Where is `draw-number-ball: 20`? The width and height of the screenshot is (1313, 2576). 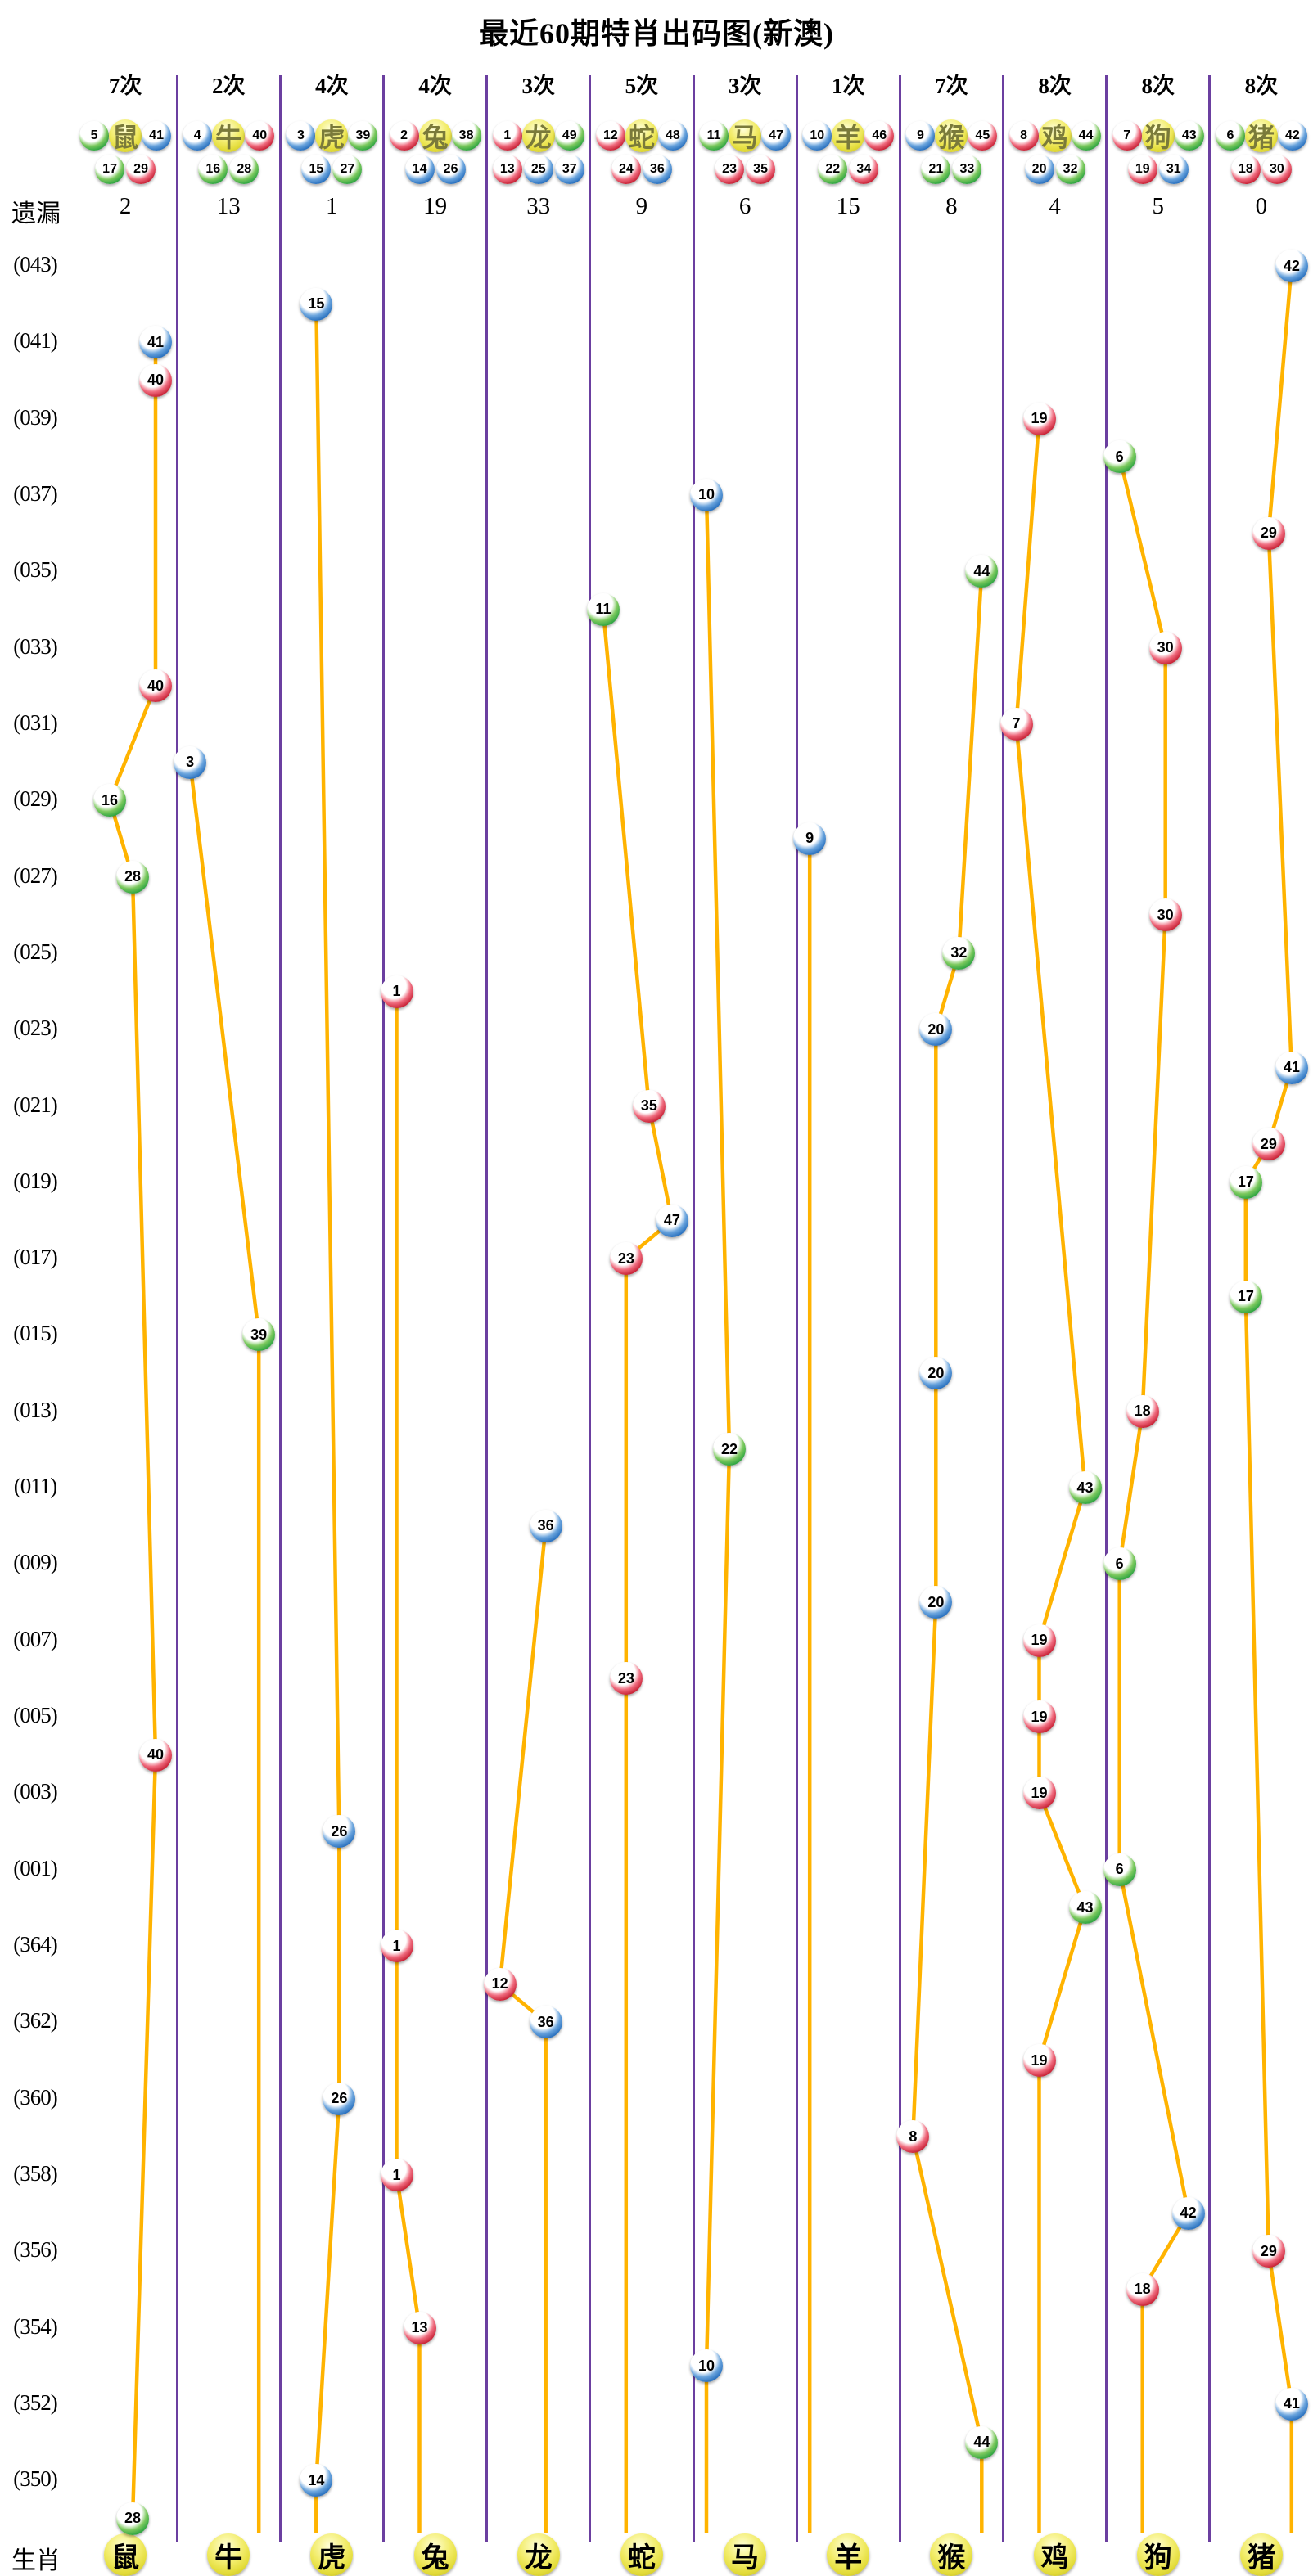
draw-number-ball: 20 is located at coordinates (936, 1602).